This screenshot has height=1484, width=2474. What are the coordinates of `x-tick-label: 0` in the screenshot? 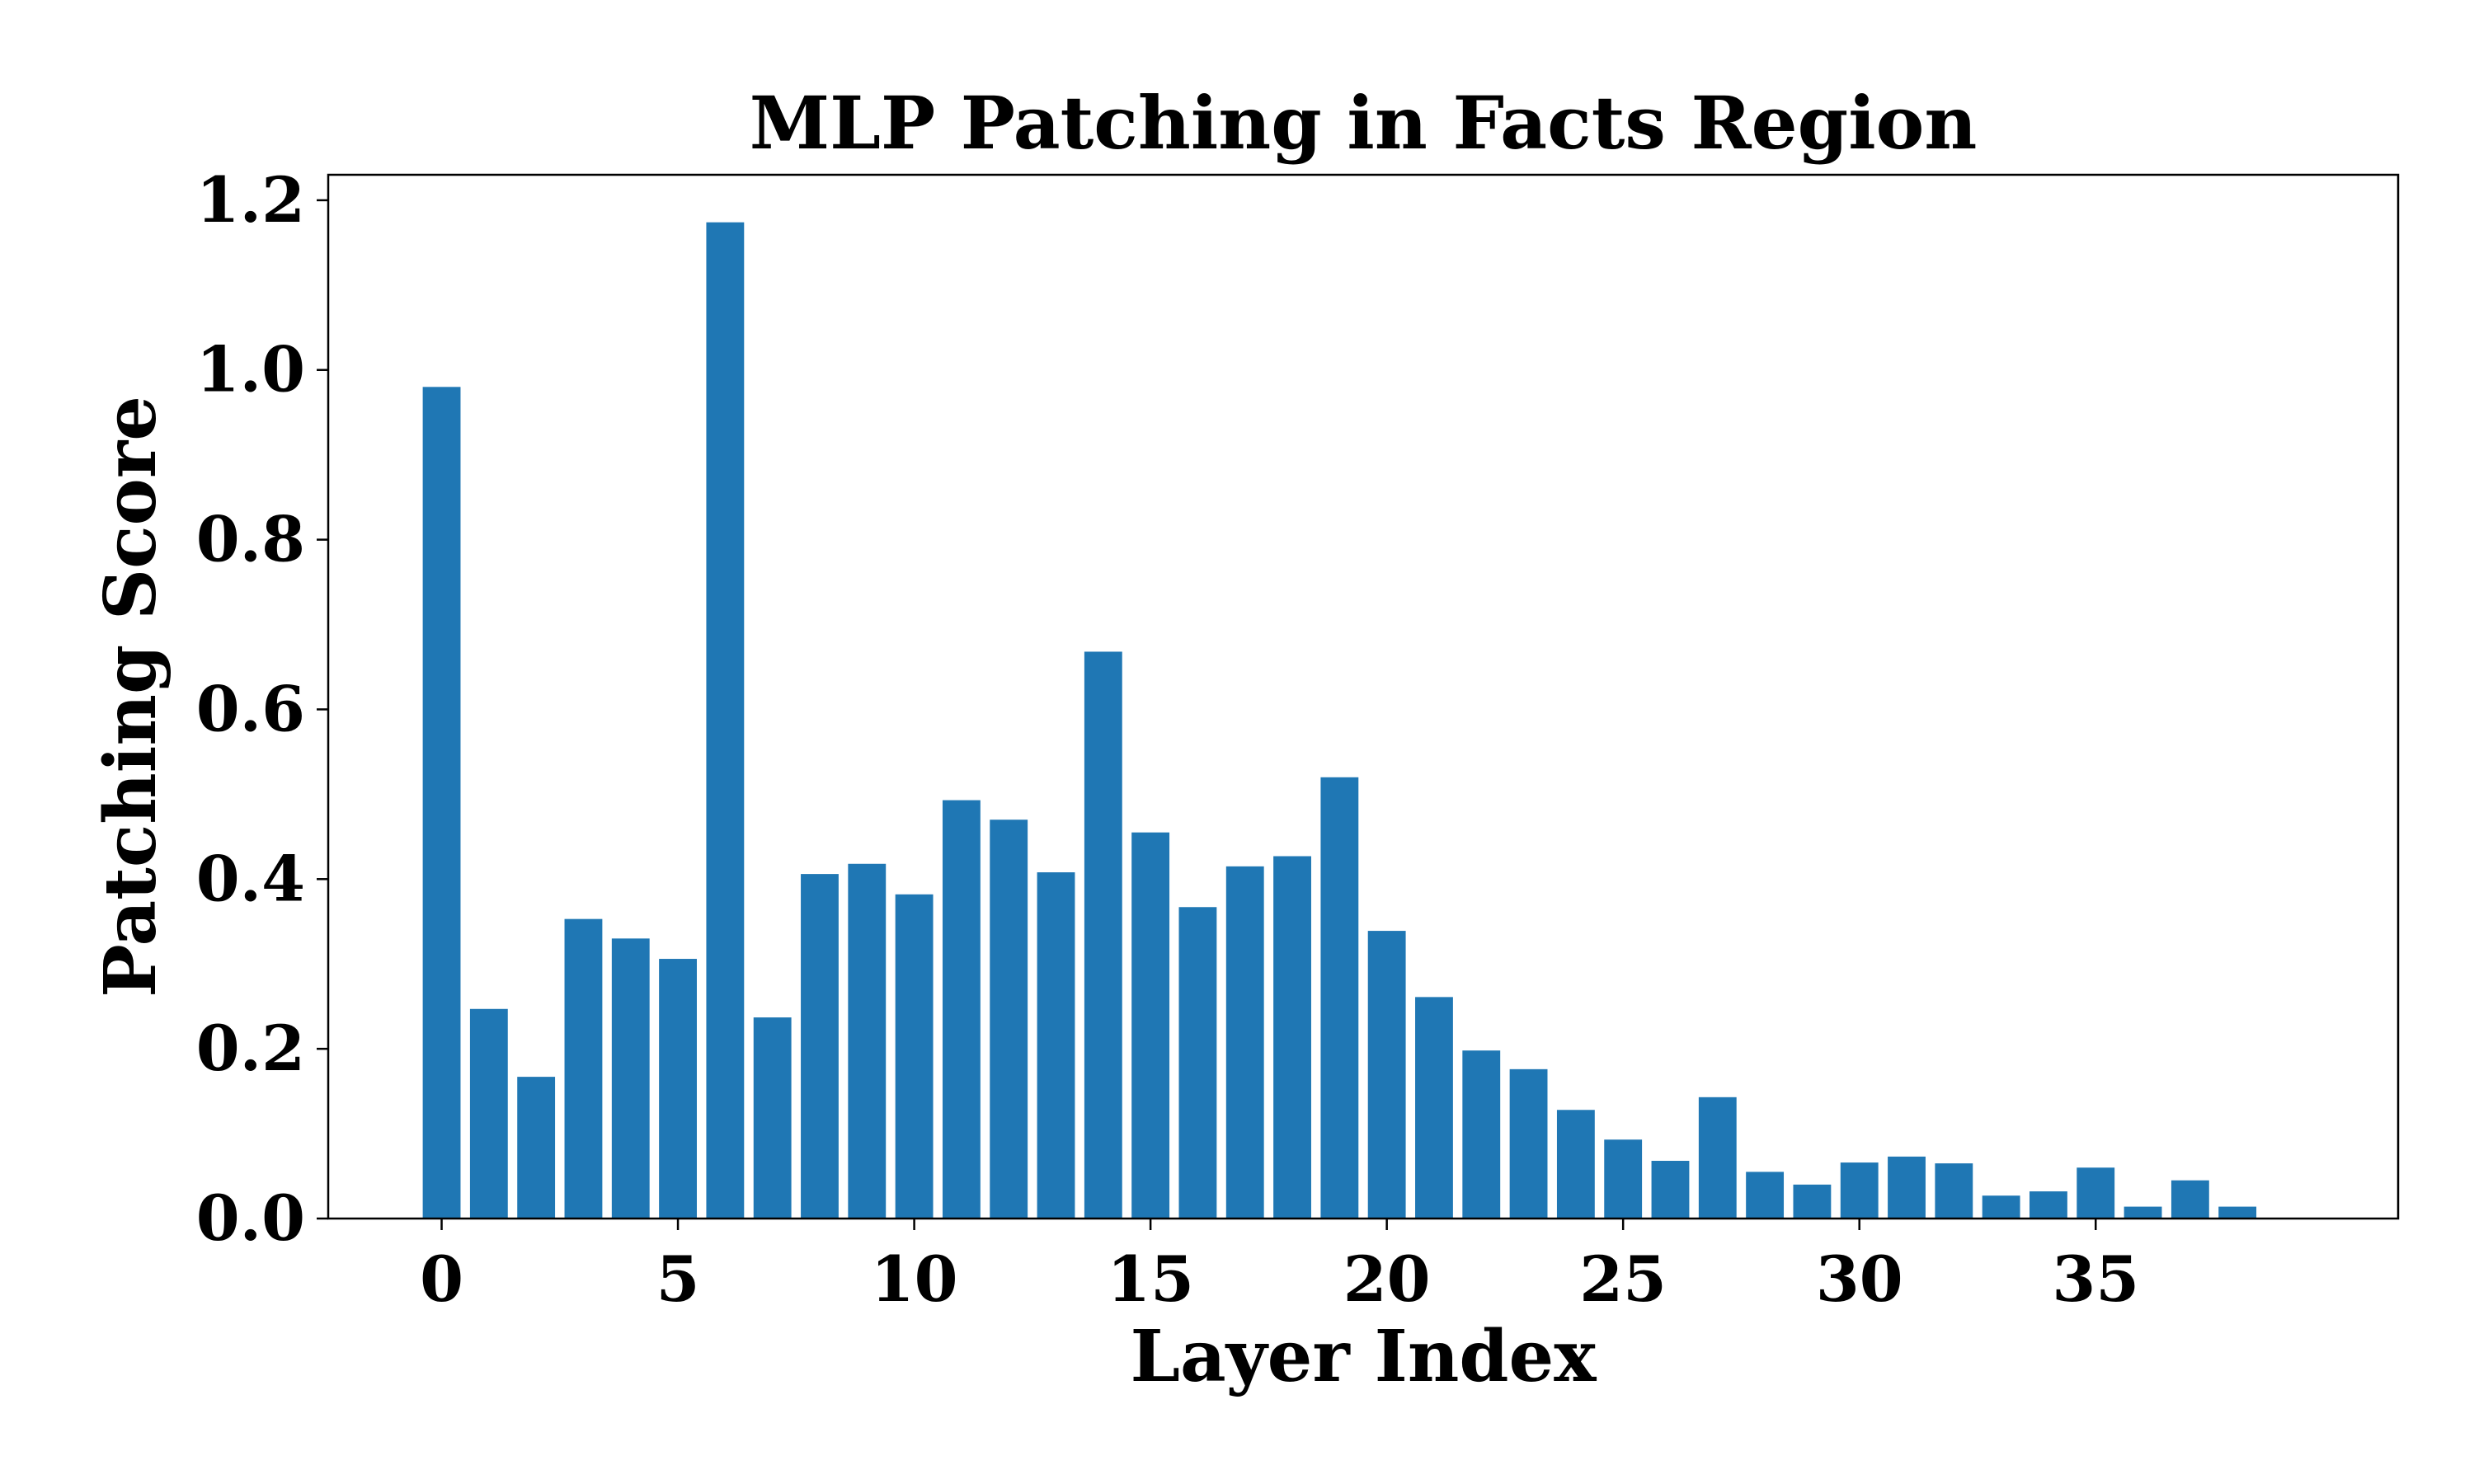 It's located at (441, 1279).